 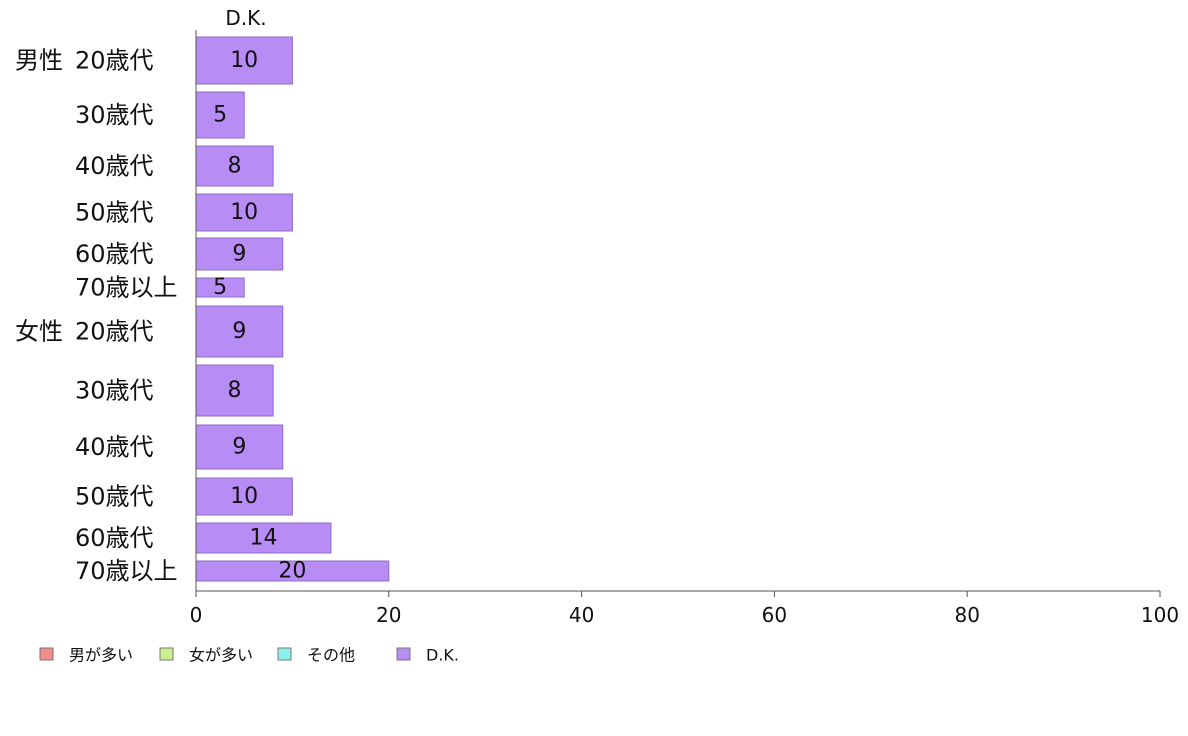 What do you see at coordinates (292, 571) in the screenshot?
I see `bar-value-label: 20` at bounding box center [292, 571].